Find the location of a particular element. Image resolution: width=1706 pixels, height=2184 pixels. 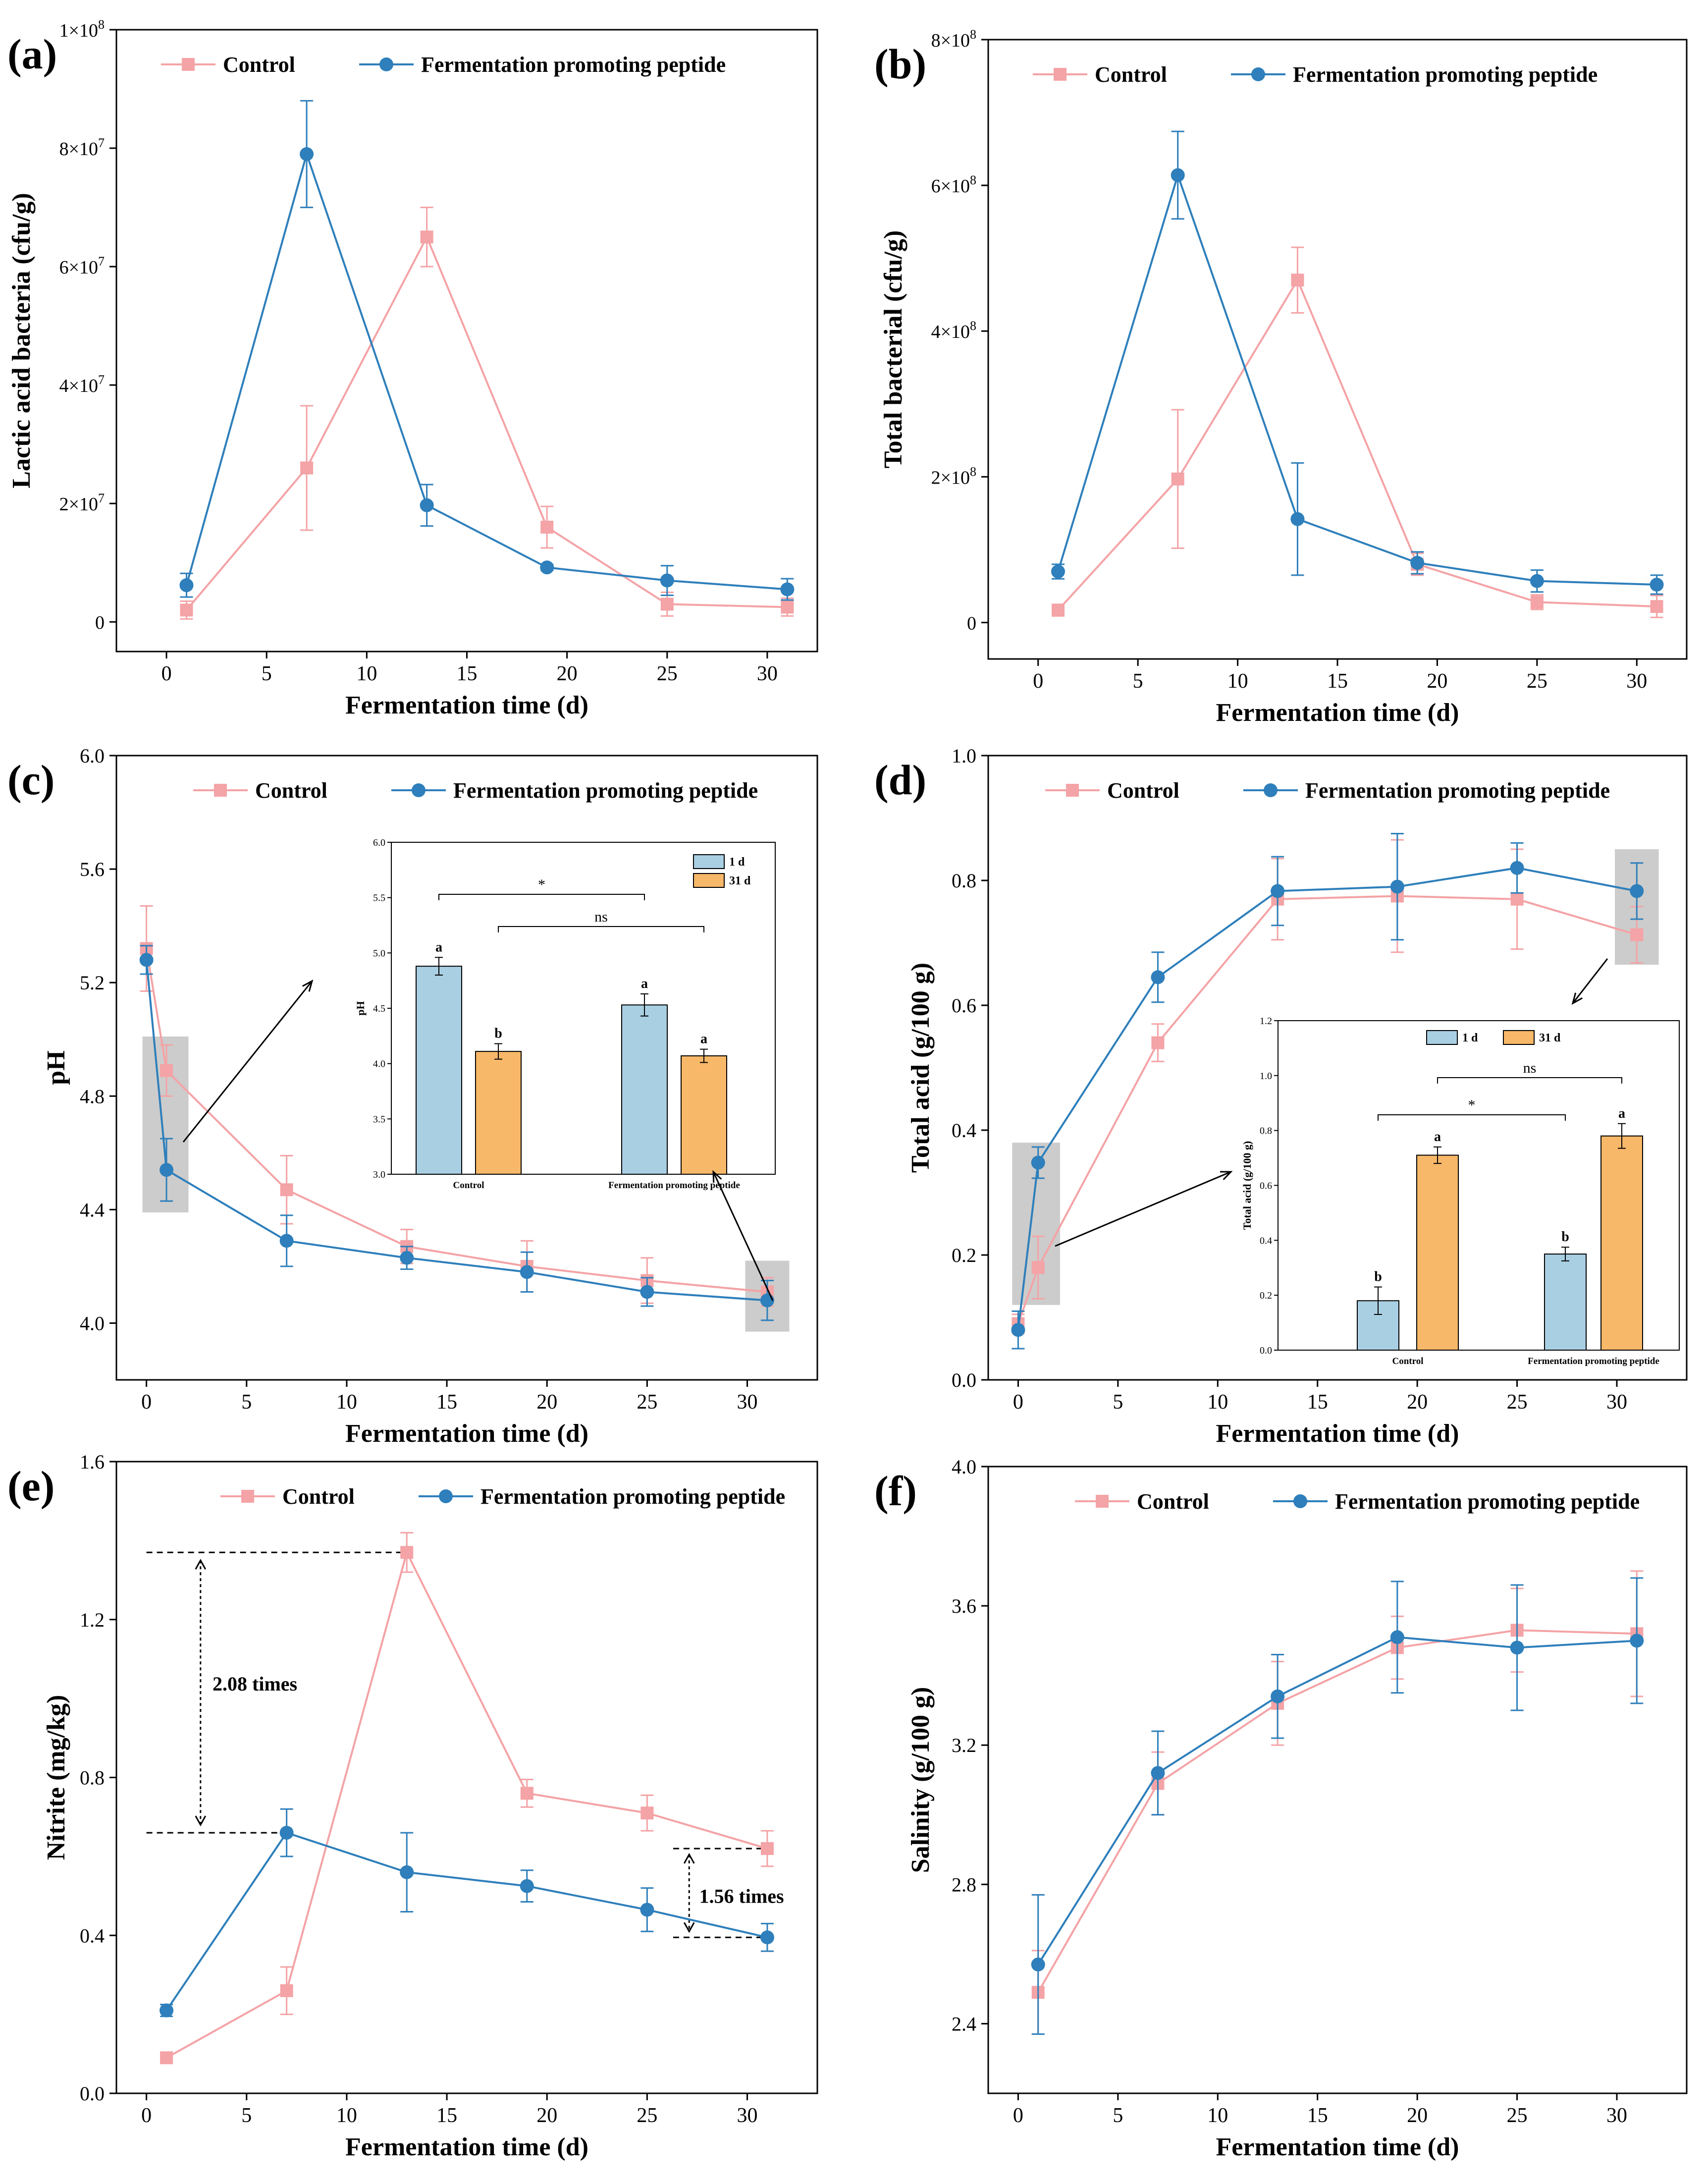

inset-legend-label: 31 d is located at coordinates (1550, 1038).